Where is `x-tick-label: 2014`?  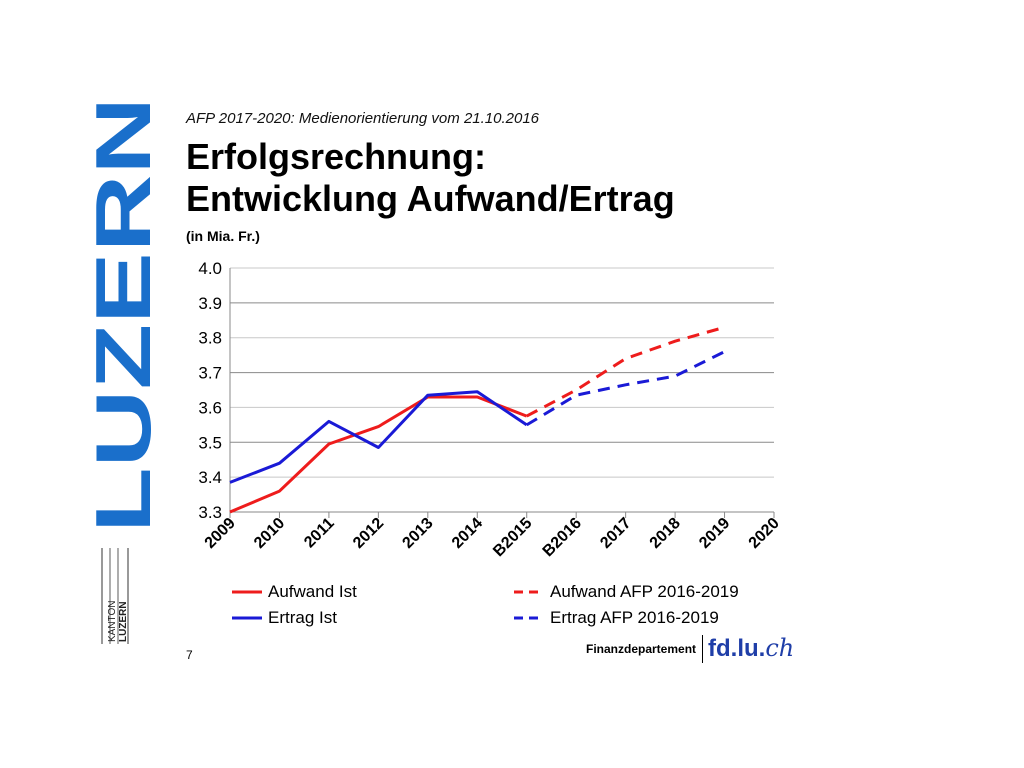 x-tick-label: 2014 is located at coordinates (467, 533).